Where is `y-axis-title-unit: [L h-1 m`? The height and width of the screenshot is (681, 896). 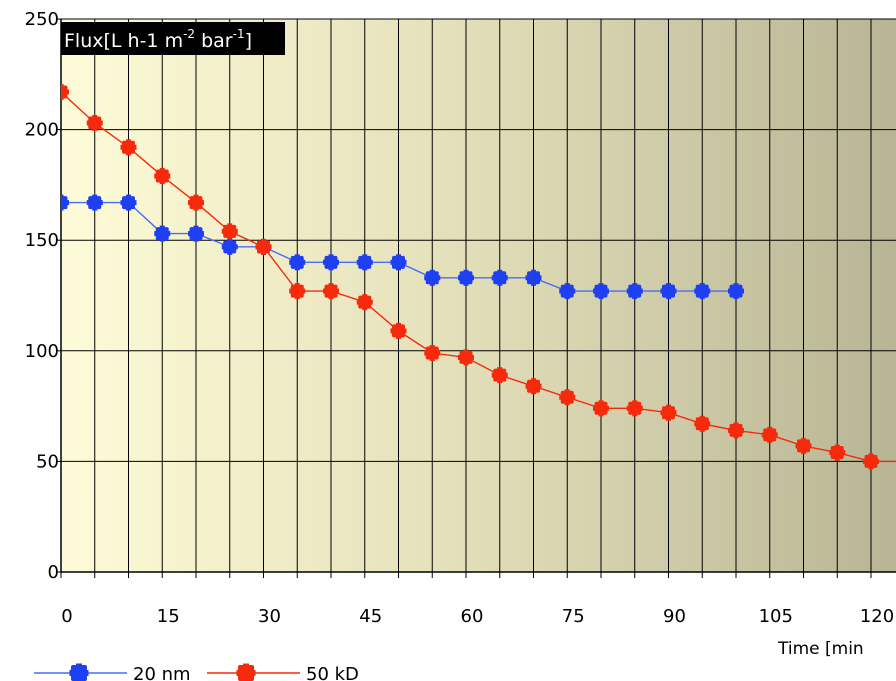
y-axis-title-unit: [L h-1 m is located at coordinates (144, 41).